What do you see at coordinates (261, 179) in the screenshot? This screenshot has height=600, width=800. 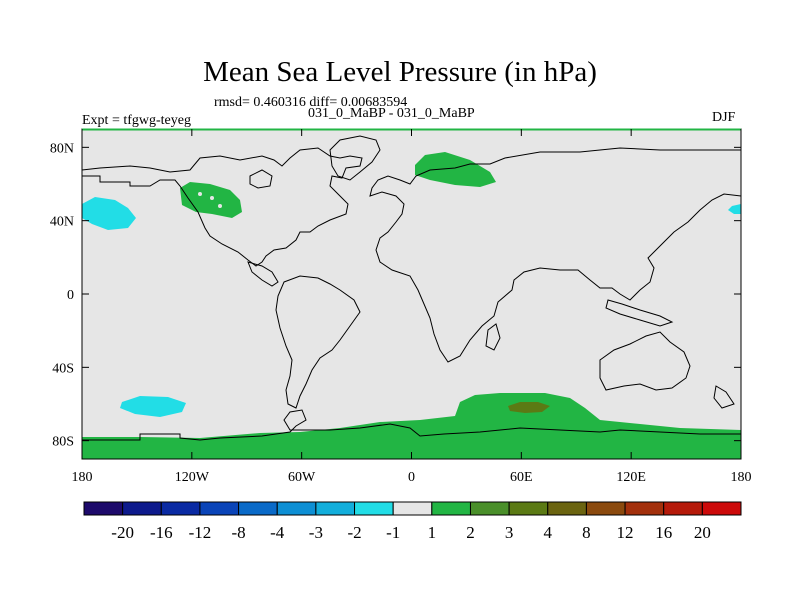 I see `coastline-arctic-islands` at bounding box center [261, 179].